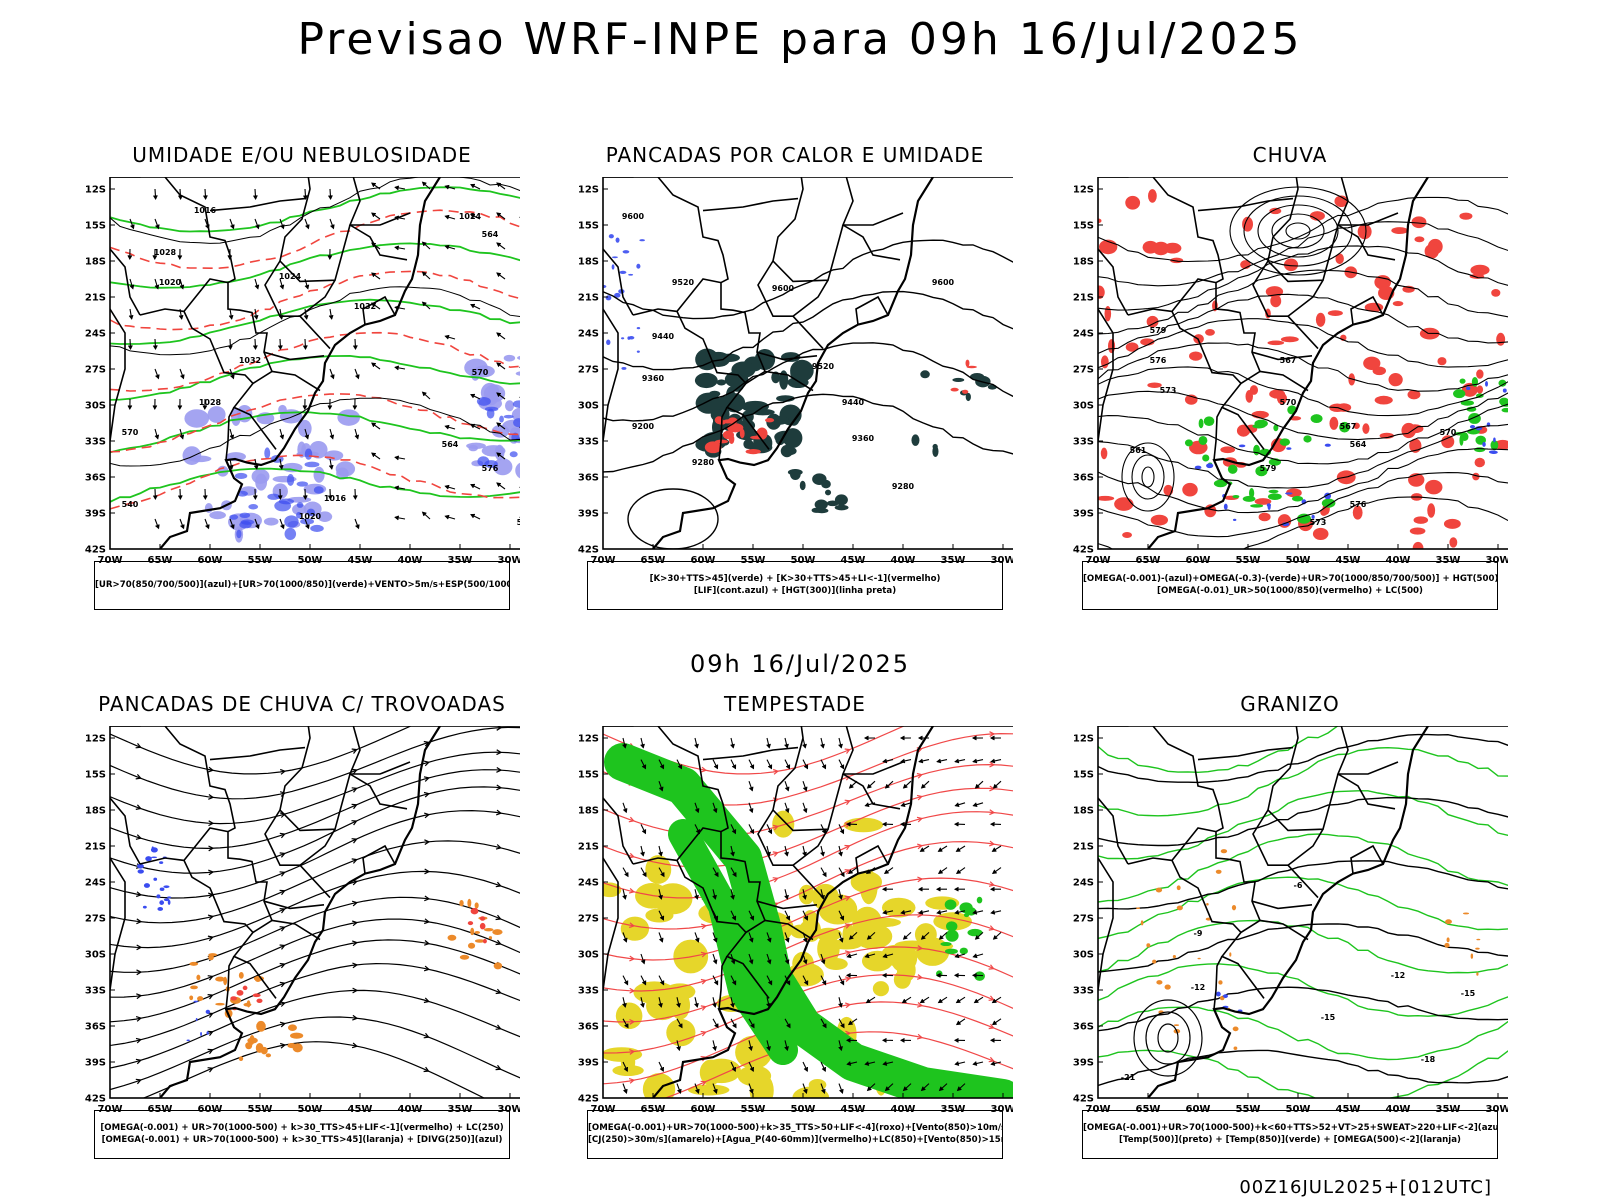  Describe the element at coordinates (210, 560) in the screenshot. I see `lon-tick-label: 60W` at that location.